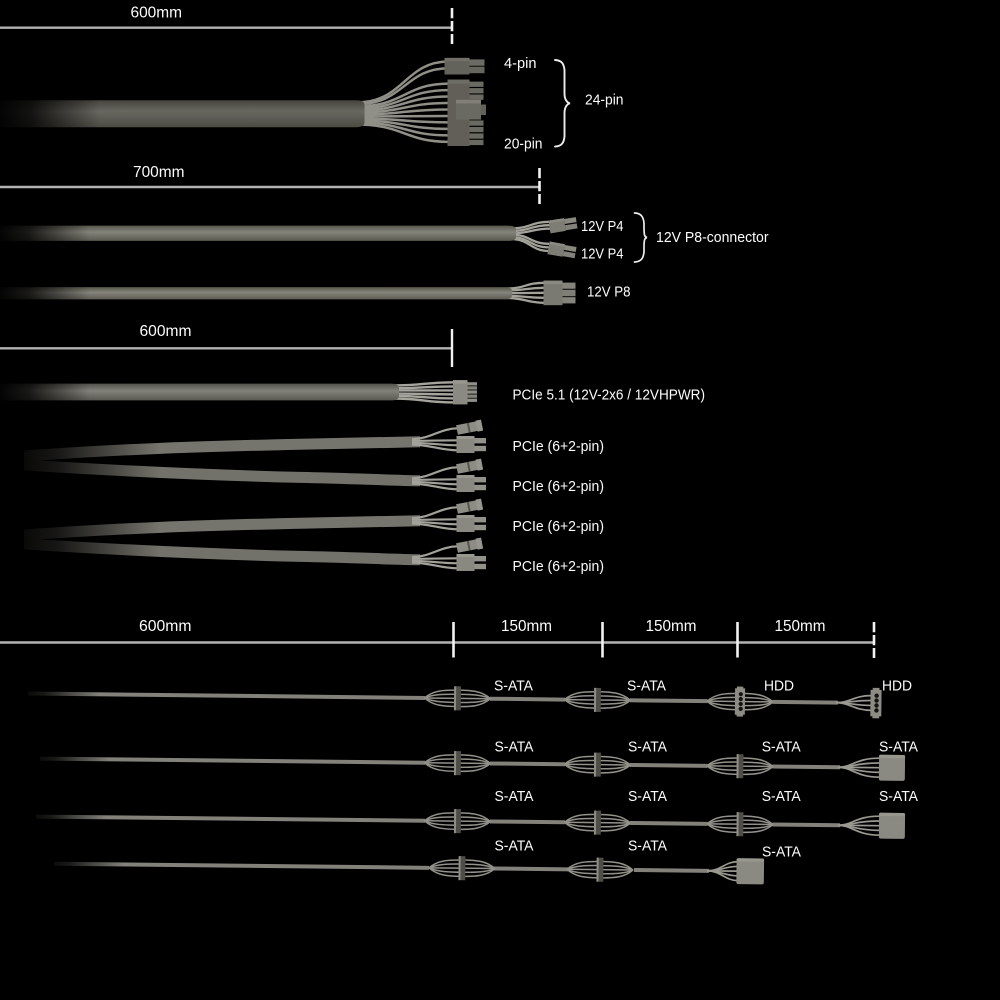 Image resolution: width=1000 pixels, height=1000 pixels. What do you see at coordinates (159, 172) in the screenshot?
I see `svg-text: 700mm` at bounding box center [159, 172].